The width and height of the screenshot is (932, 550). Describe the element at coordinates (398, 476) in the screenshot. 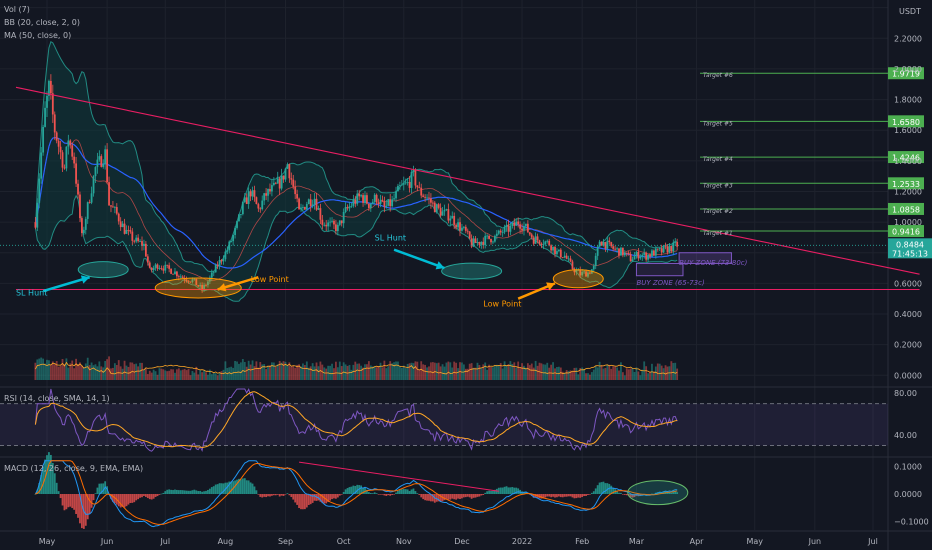

I see `macd-trendline` at that location.